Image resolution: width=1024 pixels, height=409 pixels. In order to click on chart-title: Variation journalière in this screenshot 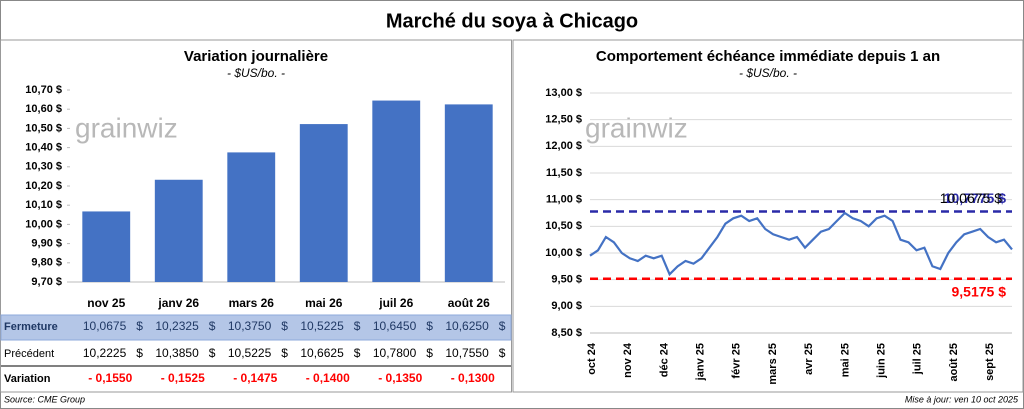, I will do `click(256, 56)`.